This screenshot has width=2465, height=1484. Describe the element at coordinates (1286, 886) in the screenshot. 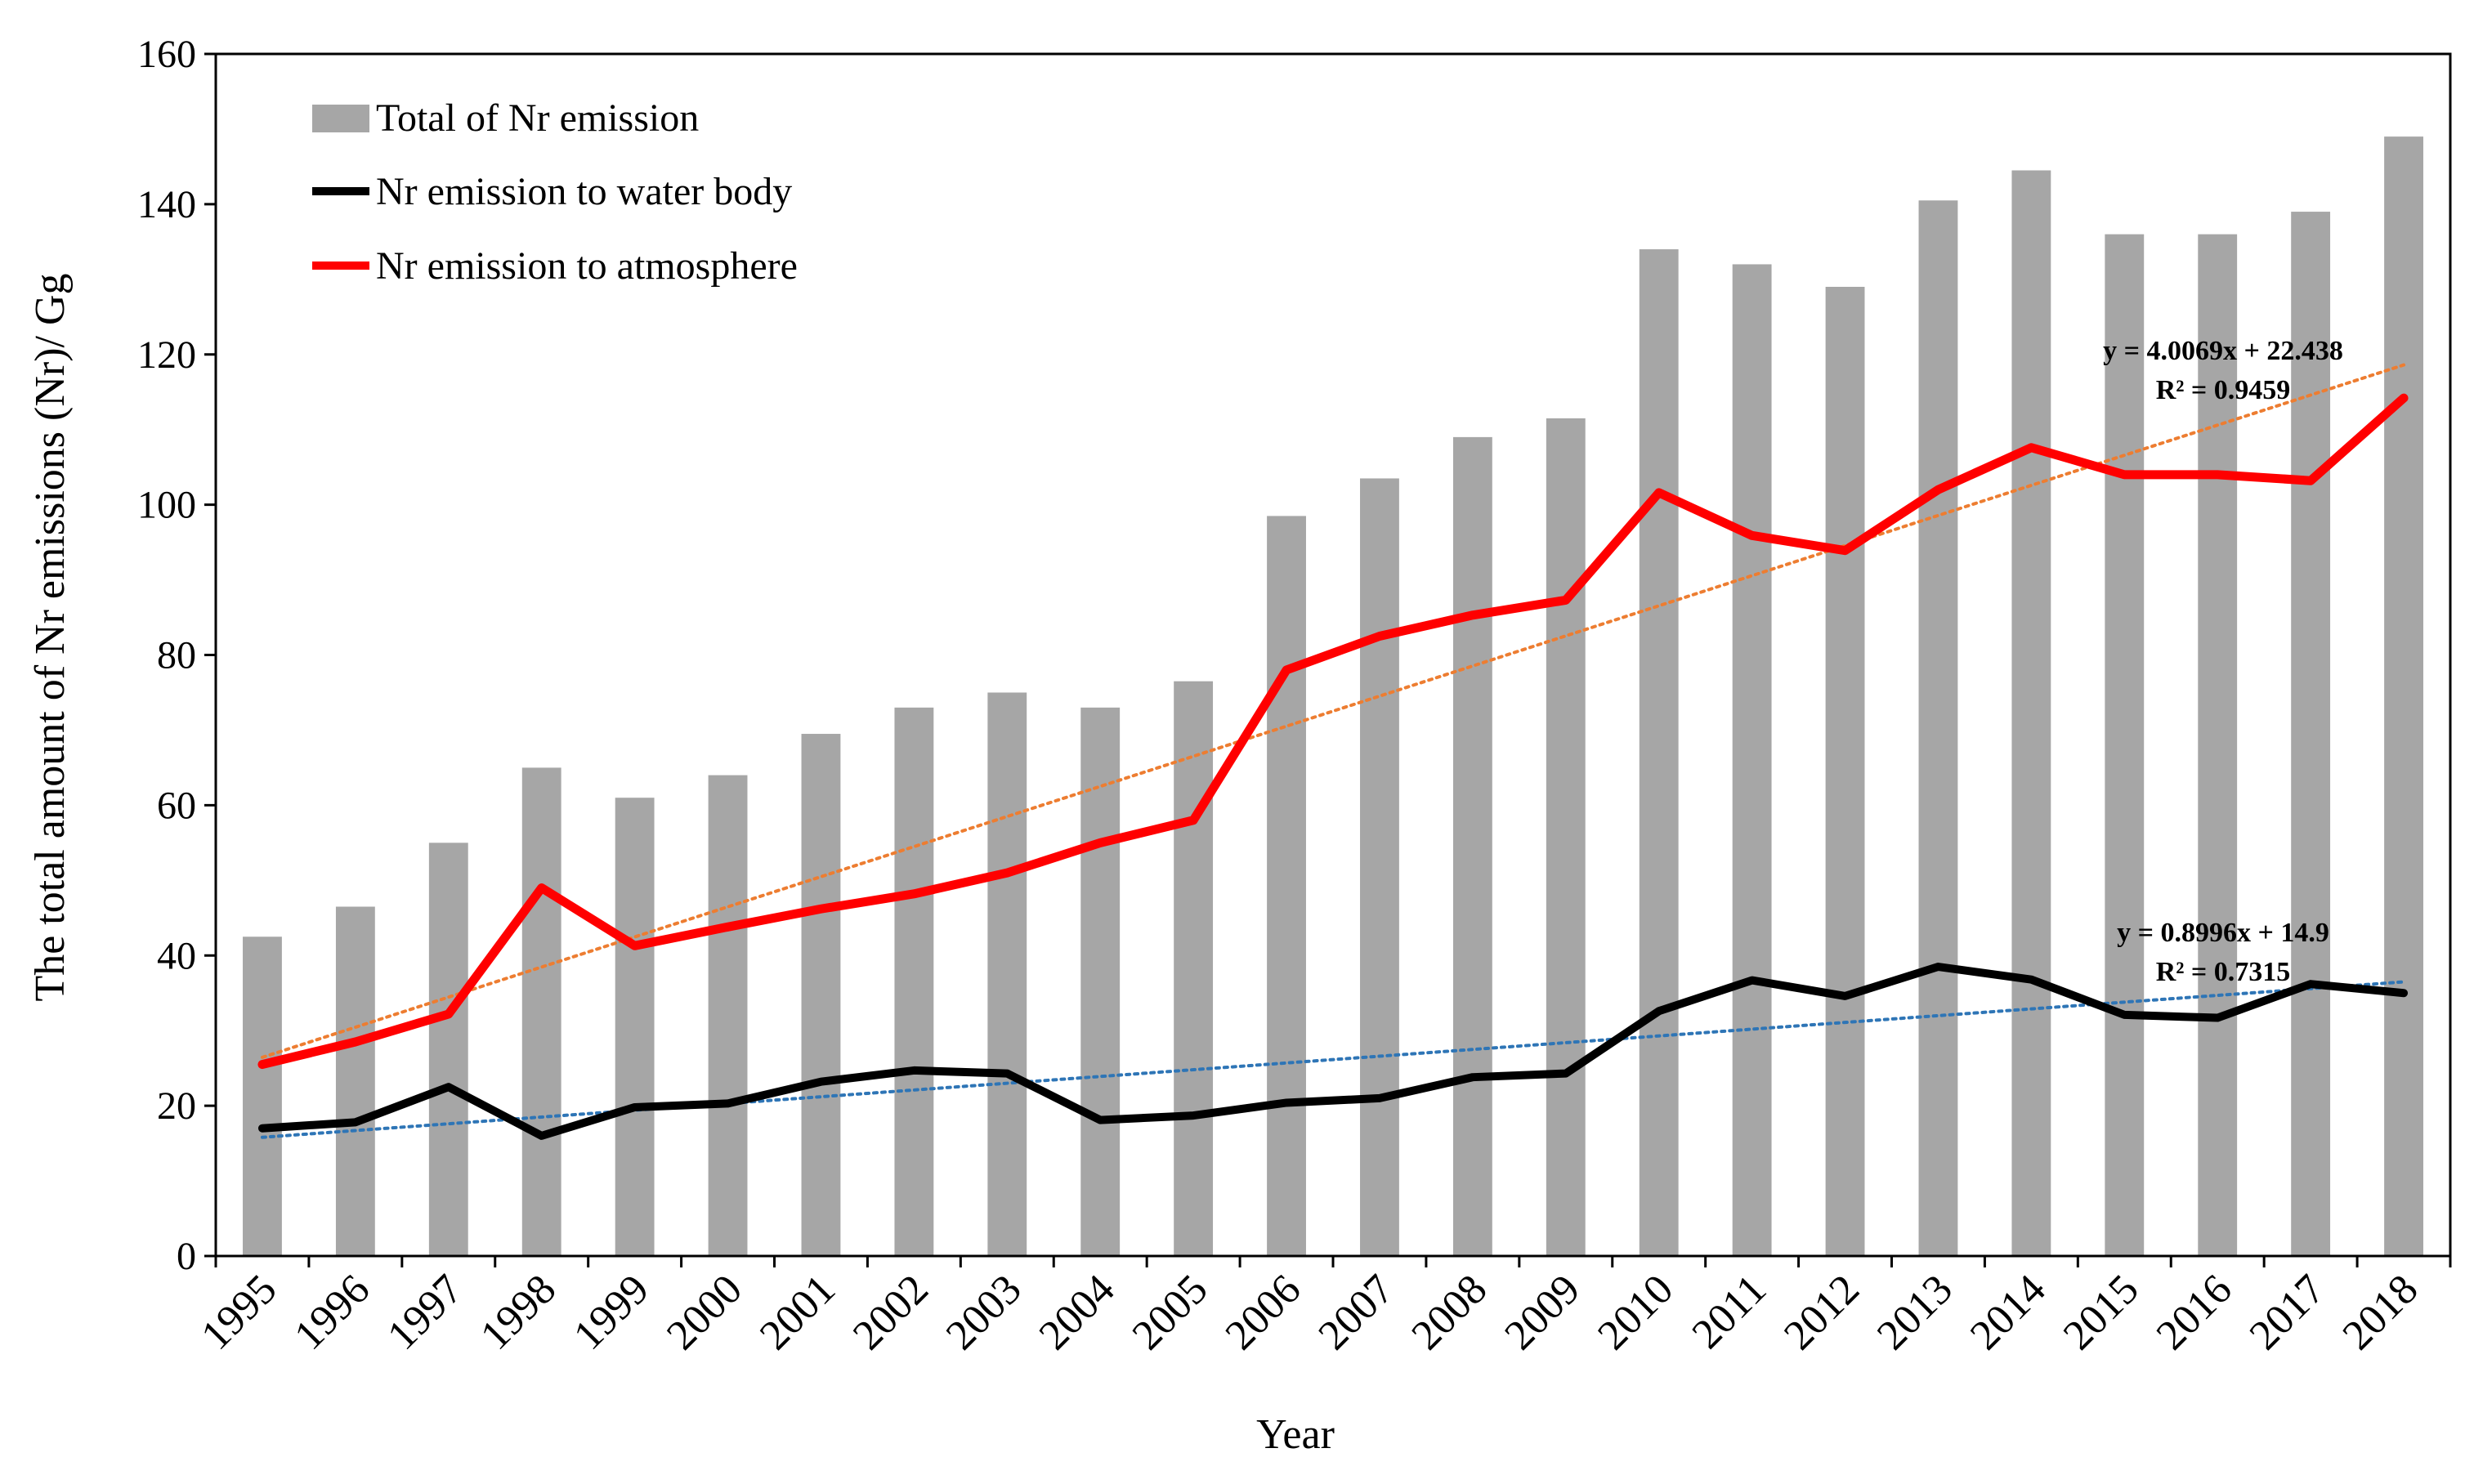

I see `bar-2006` at that location.